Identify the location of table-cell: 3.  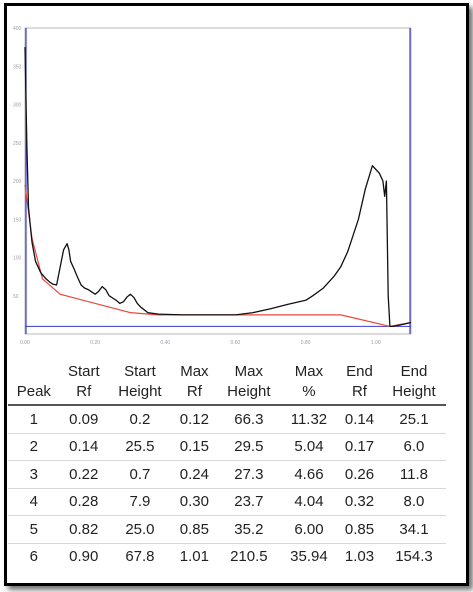
(34, 474).